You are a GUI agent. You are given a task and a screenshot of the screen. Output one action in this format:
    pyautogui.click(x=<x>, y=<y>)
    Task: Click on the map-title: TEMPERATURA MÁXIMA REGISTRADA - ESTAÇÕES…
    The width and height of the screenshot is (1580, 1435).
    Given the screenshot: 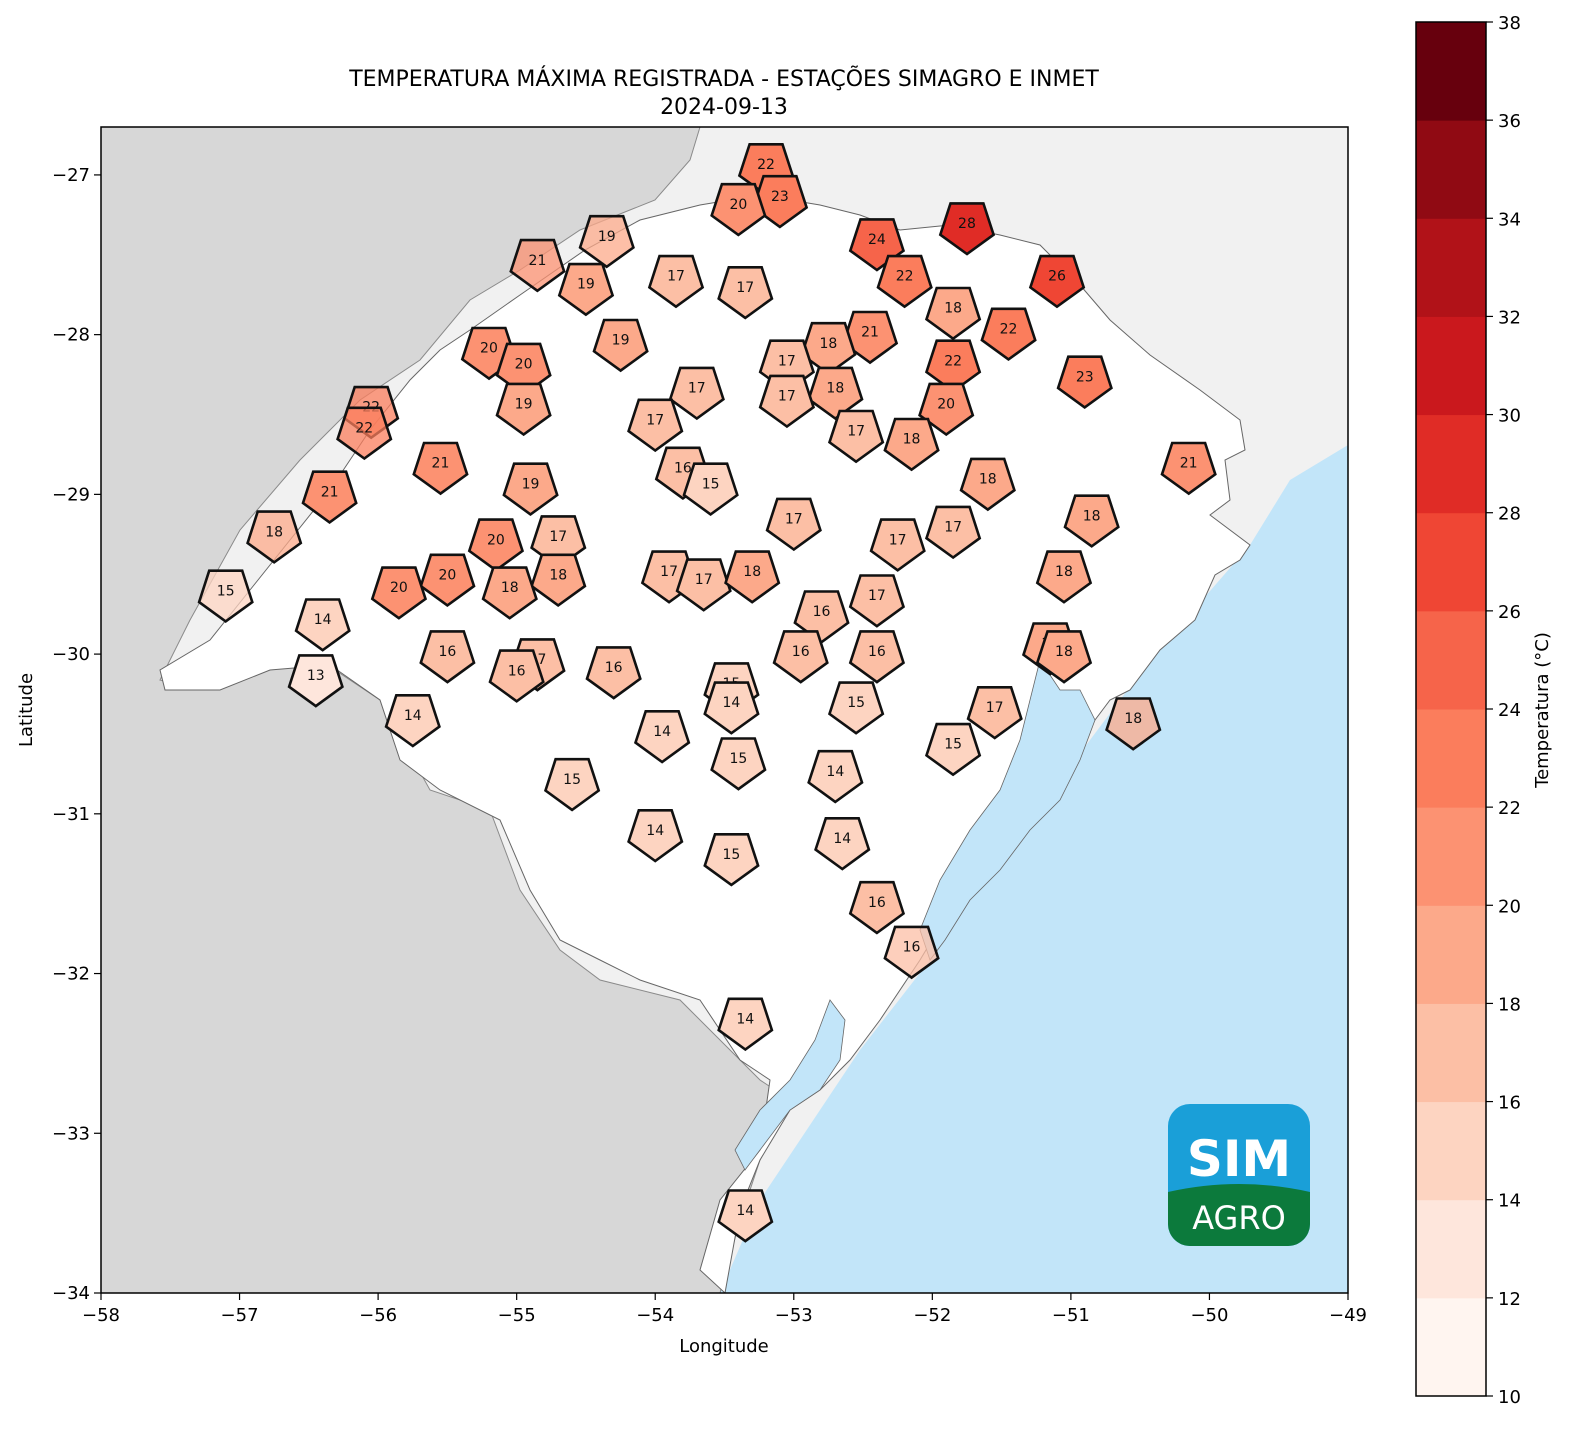 What is the action you would take?
    pyautogui.click(x=723, y=78)
    